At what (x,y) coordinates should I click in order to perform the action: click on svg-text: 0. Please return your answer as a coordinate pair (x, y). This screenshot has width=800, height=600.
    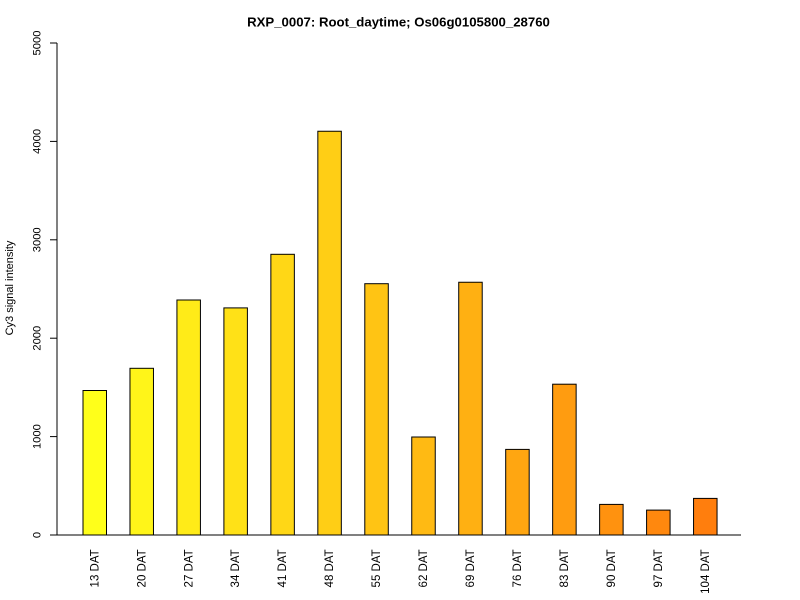
    Looking at the image, I should click on (38, 535).